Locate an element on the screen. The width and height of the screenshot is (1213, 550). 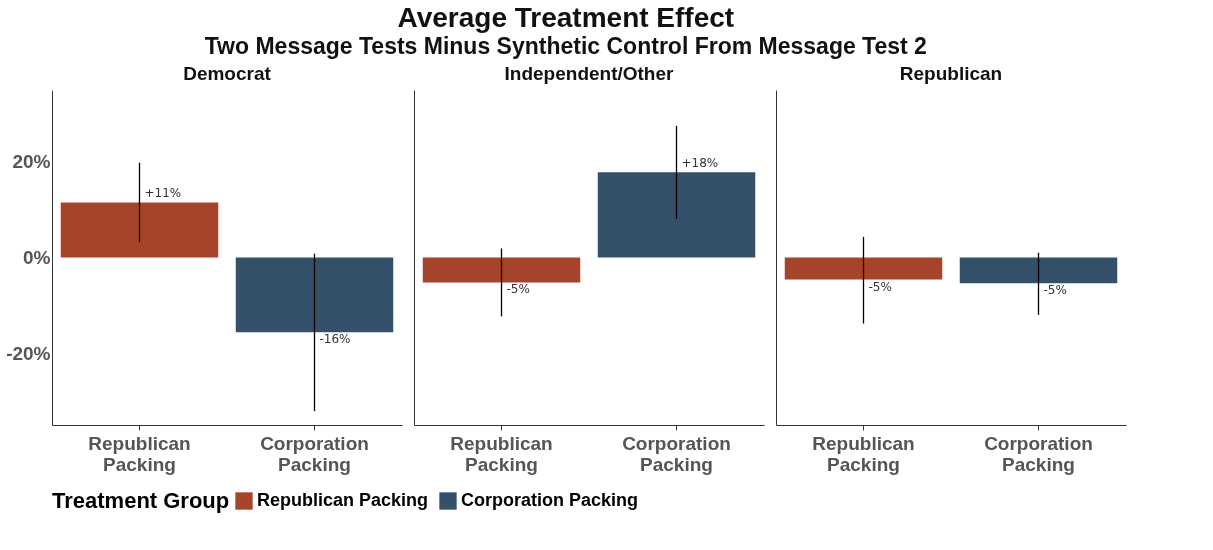
legend-label: Republican Packing is located at coordinates (343, 500).